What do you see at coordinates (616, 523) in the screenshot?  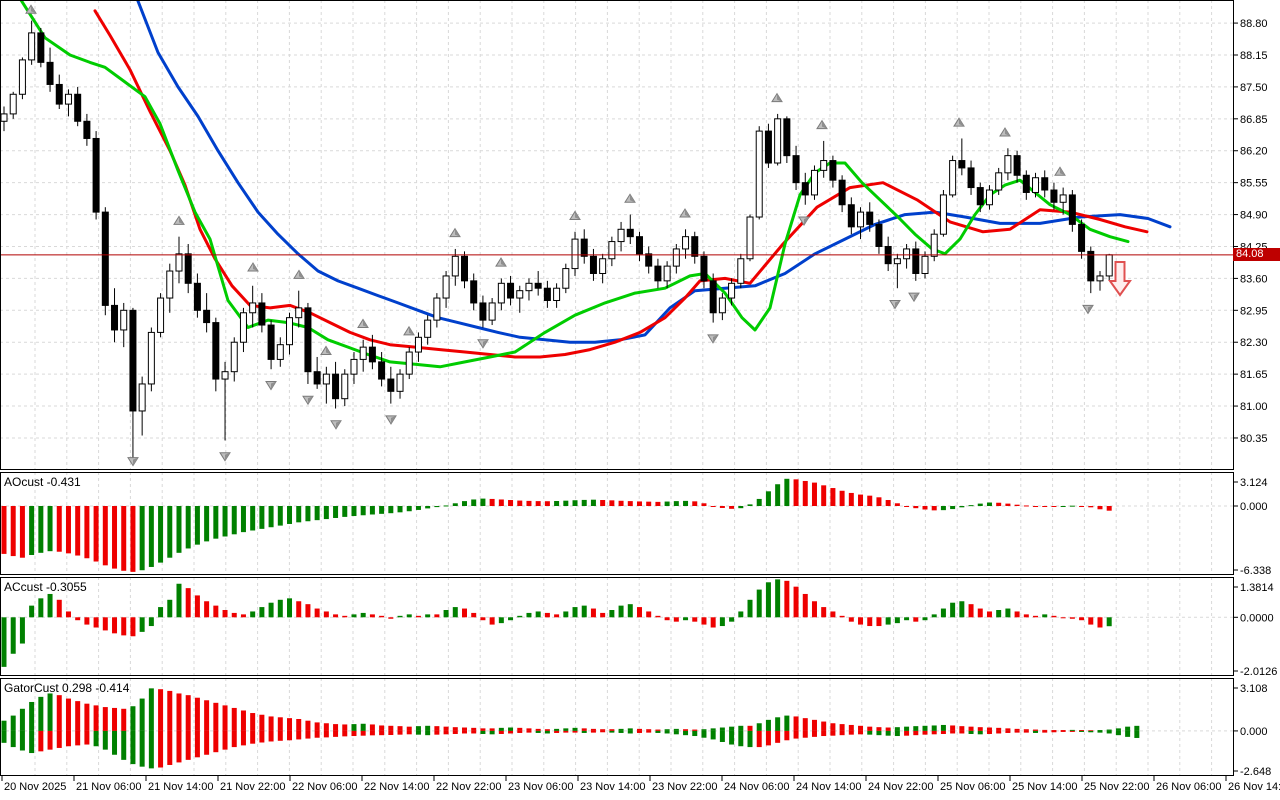 I see `aocust-panel-bg` at bounding box center [616, 523].